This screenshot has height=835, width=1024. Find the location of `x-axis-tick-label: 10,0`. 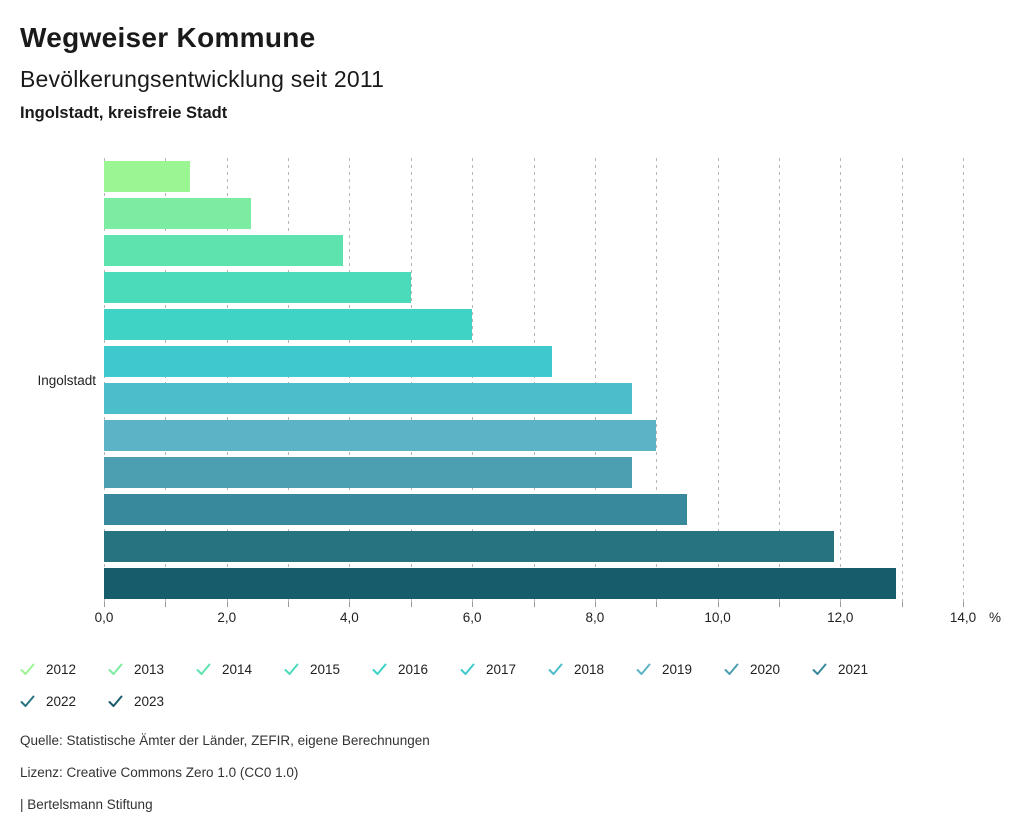

x-axis-tick-label: 10,0 is located at coordinates (717, 617).